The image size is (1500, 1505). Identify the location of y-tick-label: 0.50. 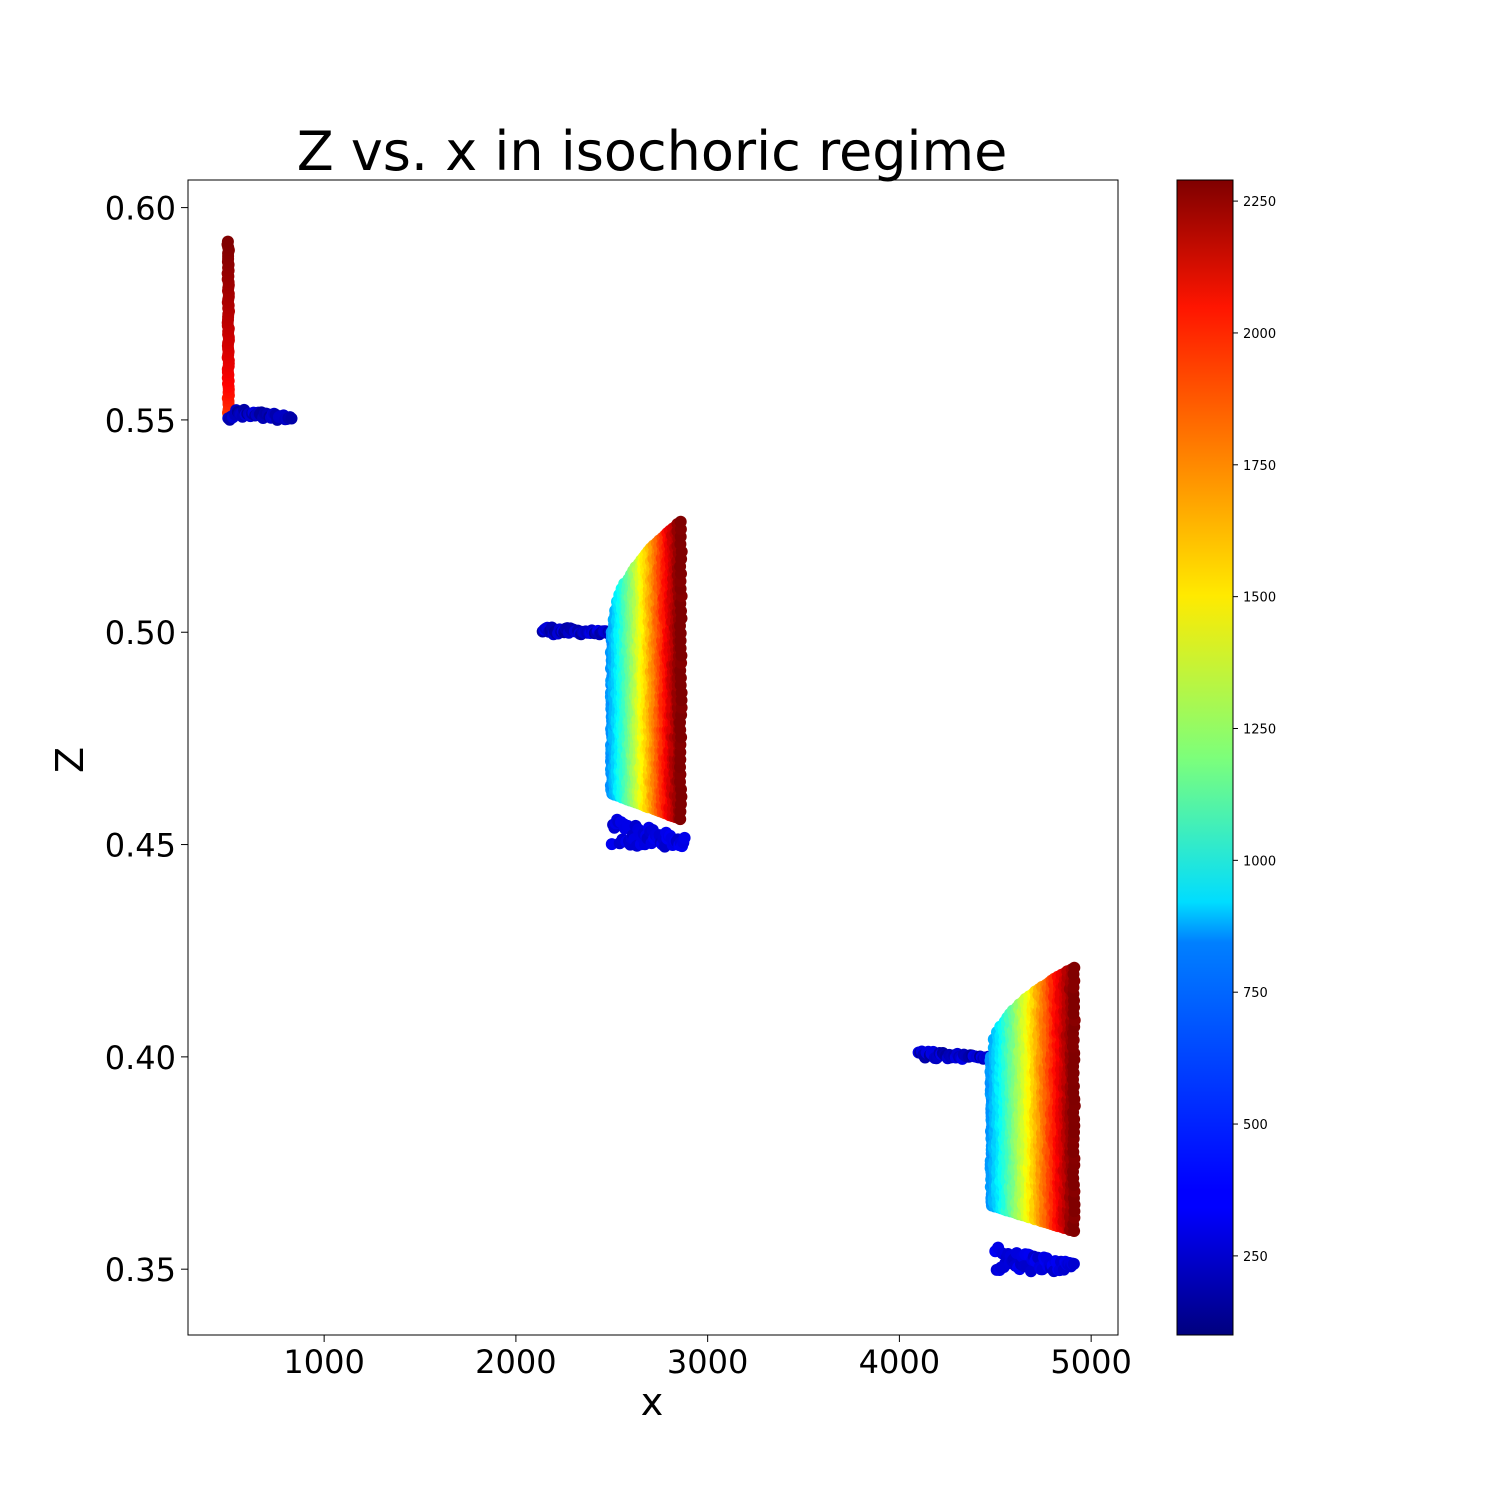
(140, 633).